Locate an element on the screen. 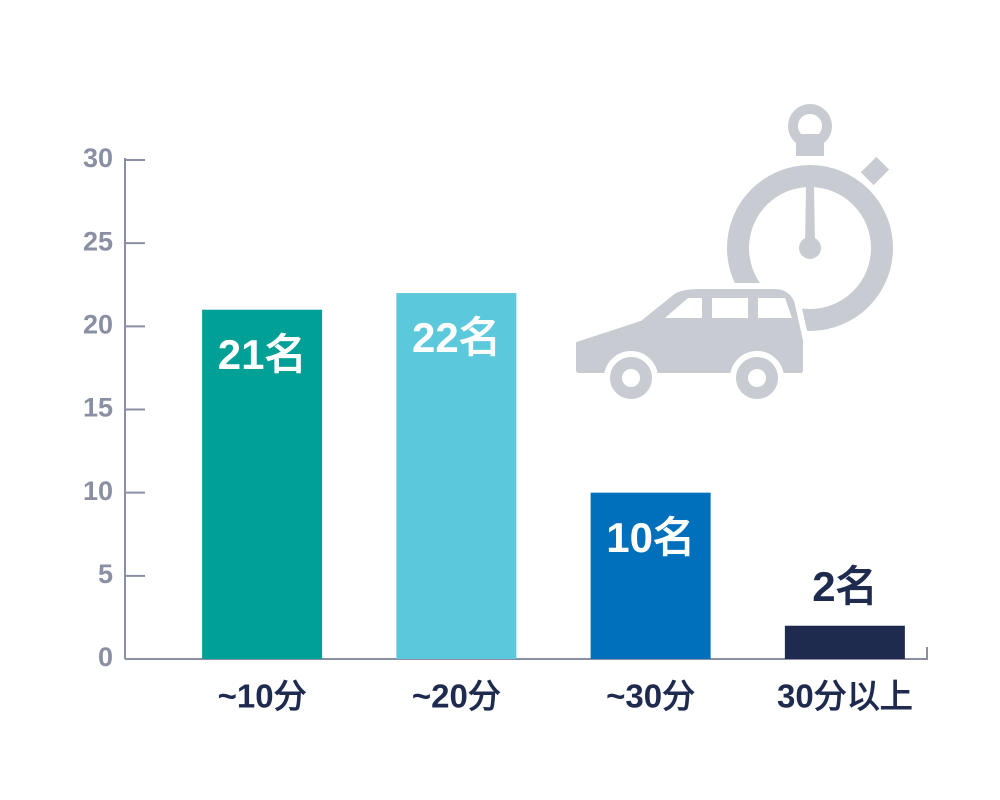 The image size is (1000, 800). x-tick-label: 30分以上 is located at coordinates (845, 696).